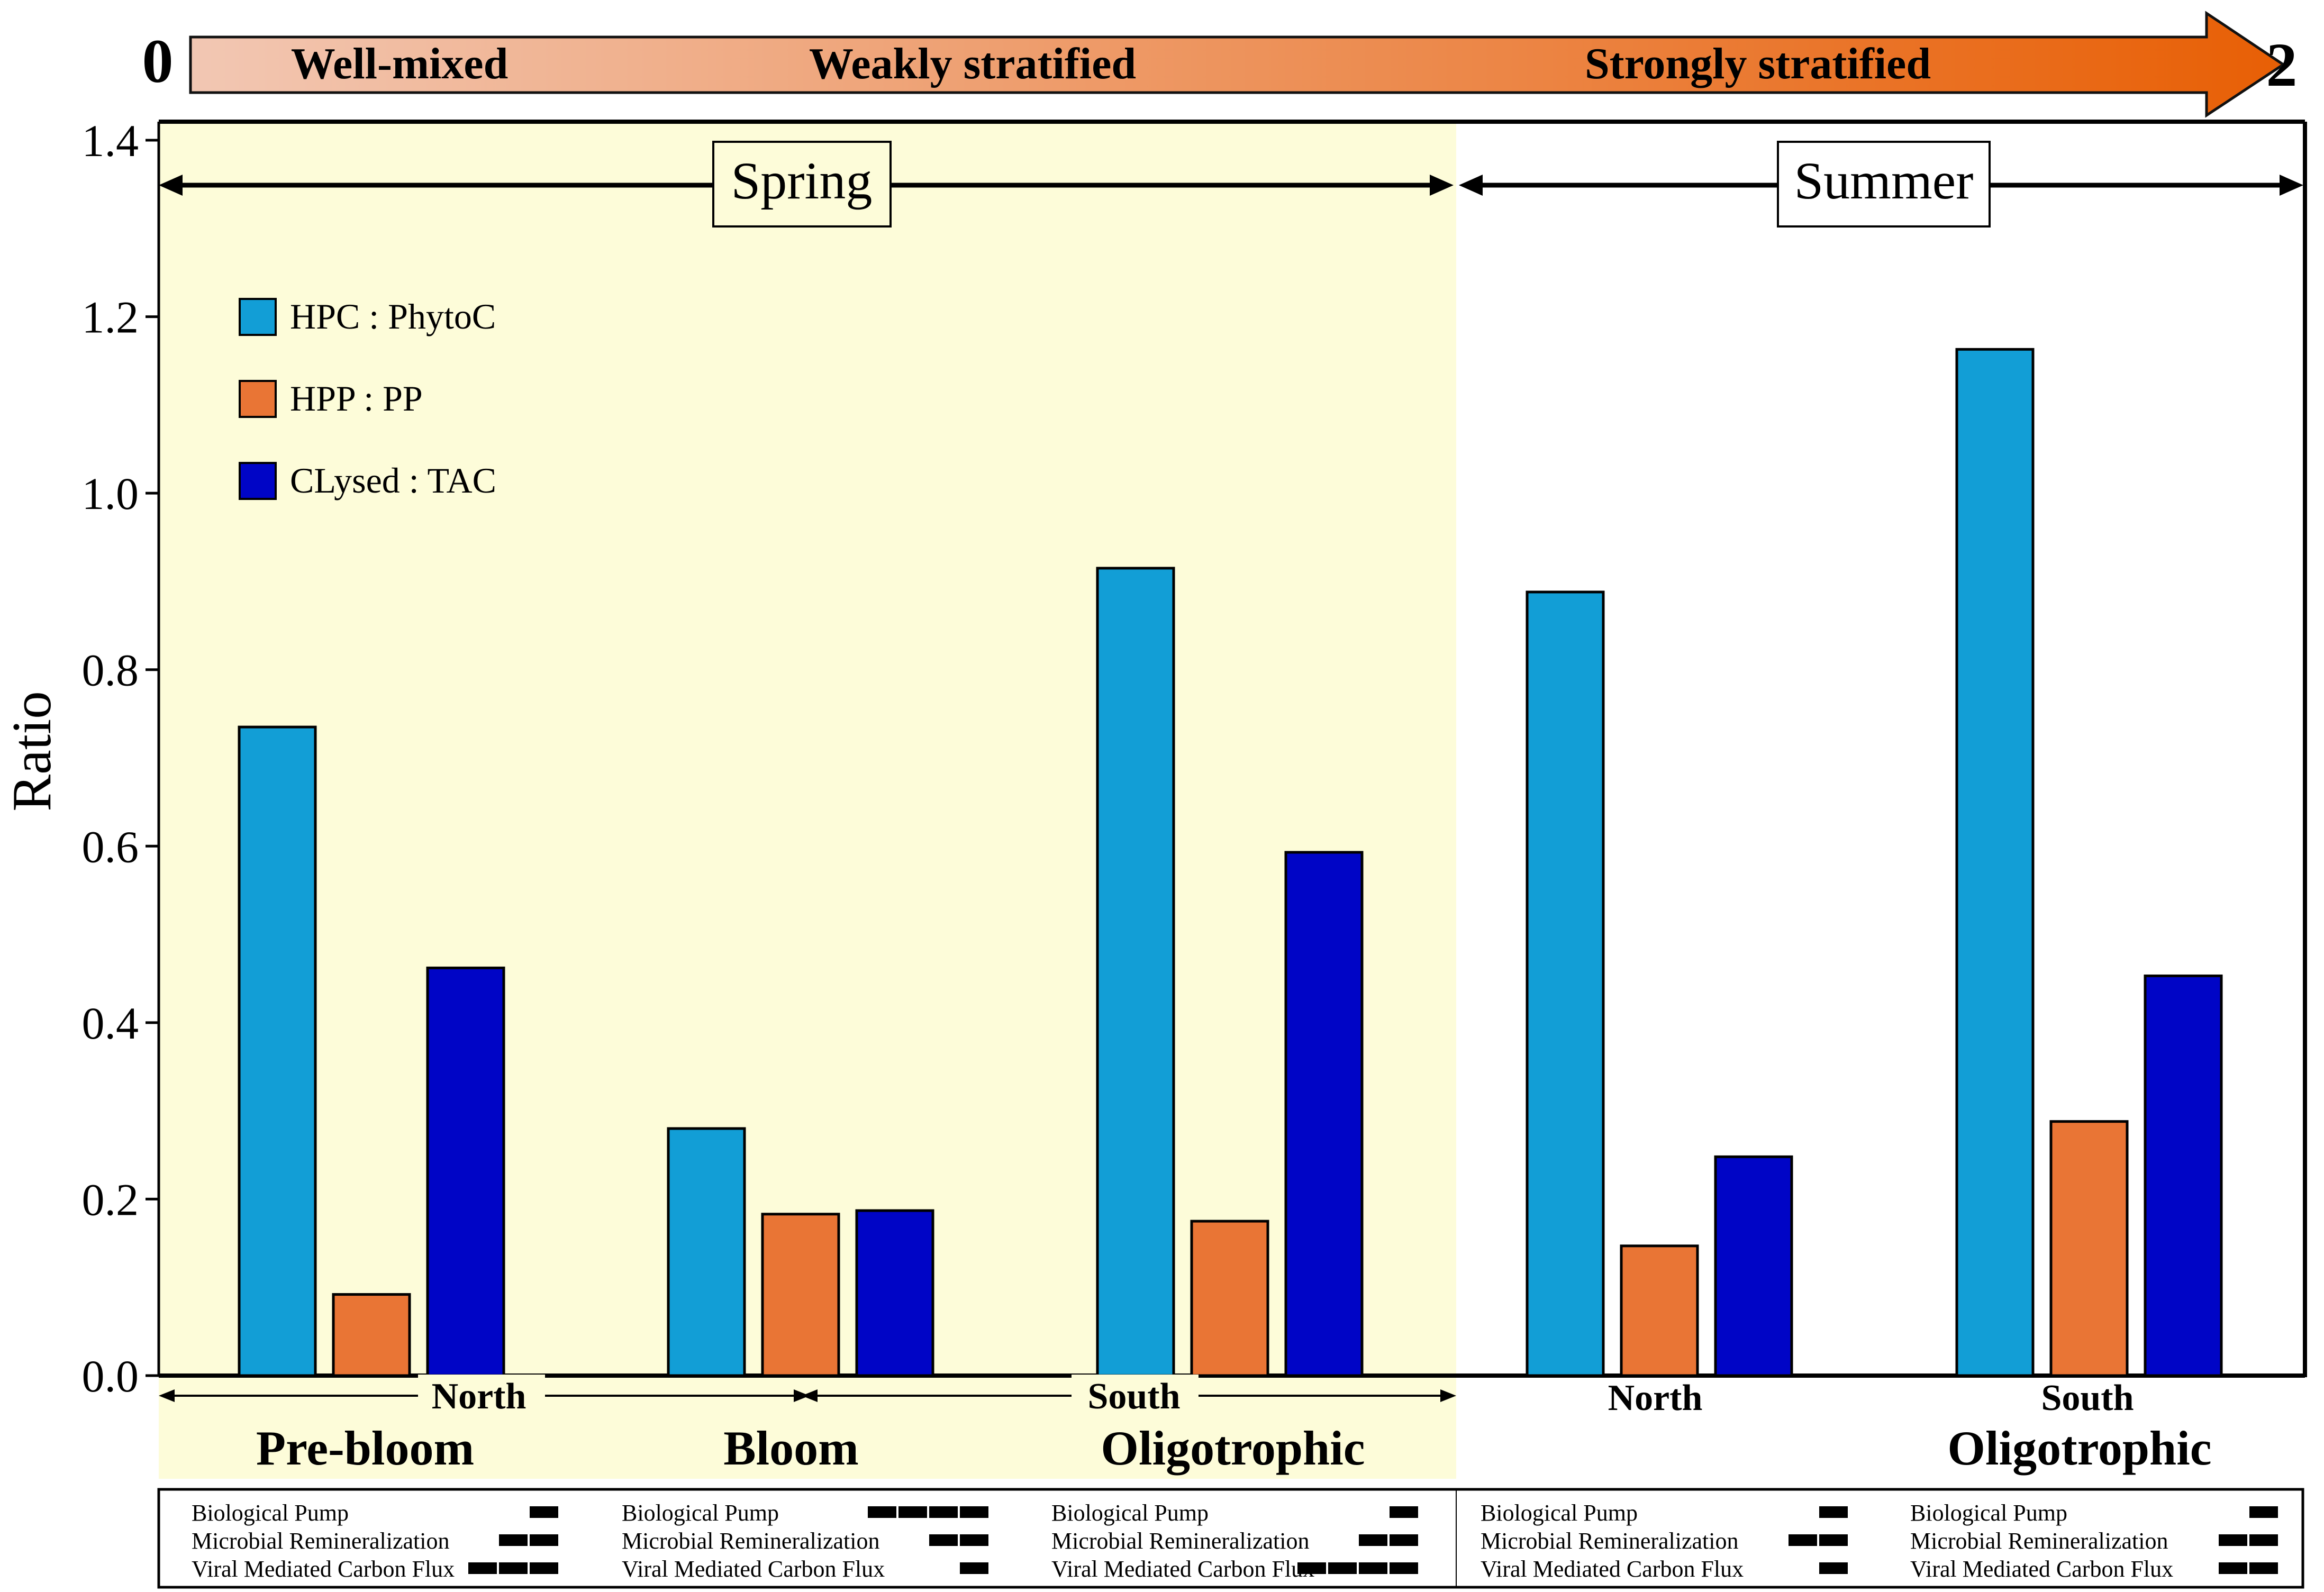 The image size is (2324, 1592). What do you see at coordinates (158, 61) in the screenshot?
I see `stratification-start-label: 0` at bounding box center [158, 61].